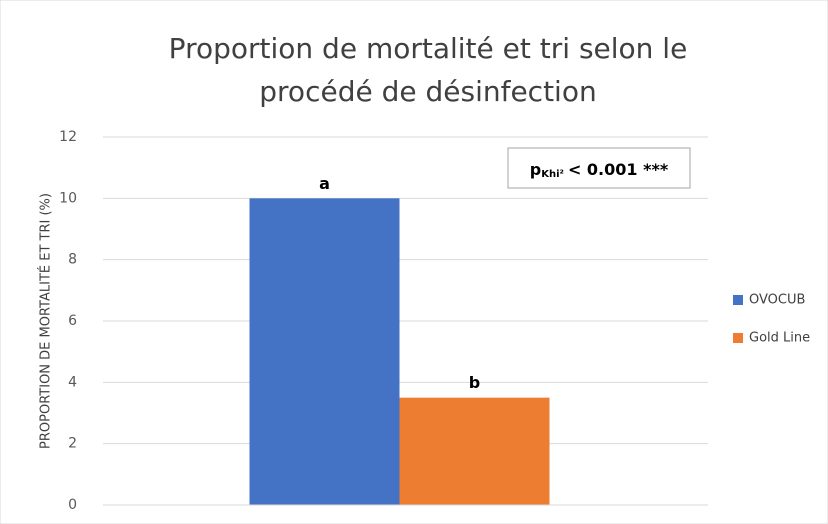  Describe the element at coordinates (72, 444) in the screenshot. I see `y-tick-label: 2` at that location.